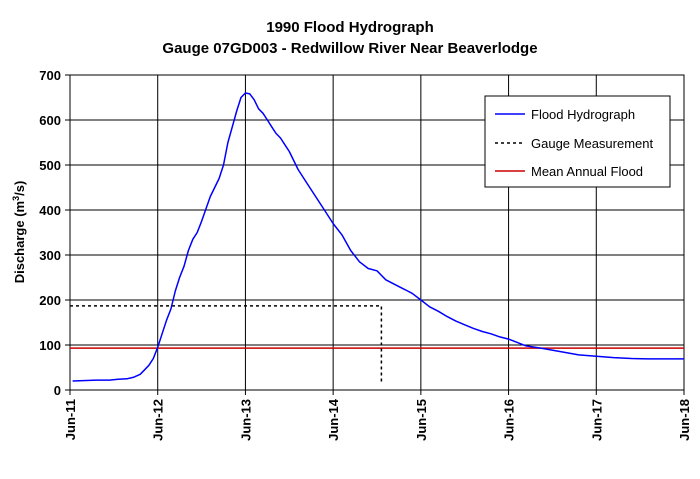 The image size is (700, 479). Describe the element at coordinates (50, 210) in the screenshot. I see `y-tick-label: 400` at that location.